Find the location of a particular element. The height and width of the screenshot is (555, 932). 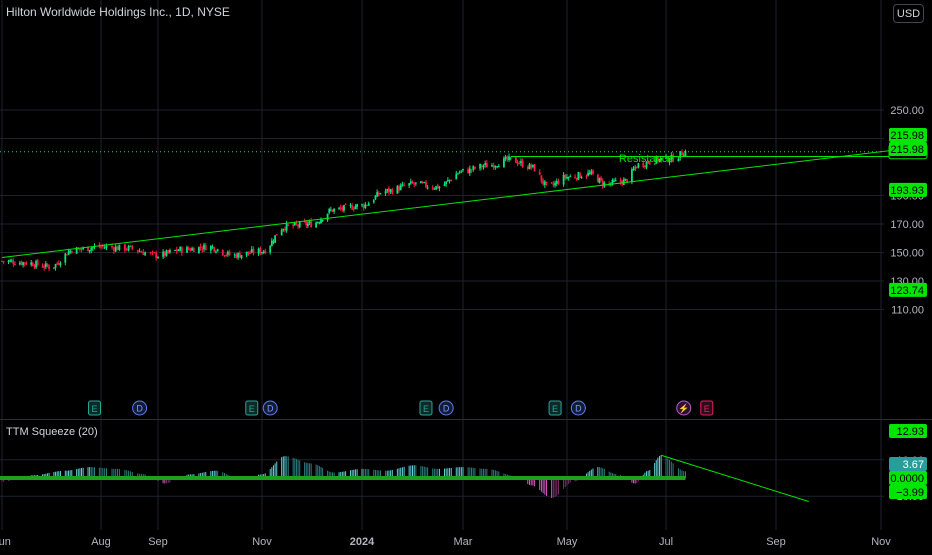

price-label-box is located at coordinates (908, 149).